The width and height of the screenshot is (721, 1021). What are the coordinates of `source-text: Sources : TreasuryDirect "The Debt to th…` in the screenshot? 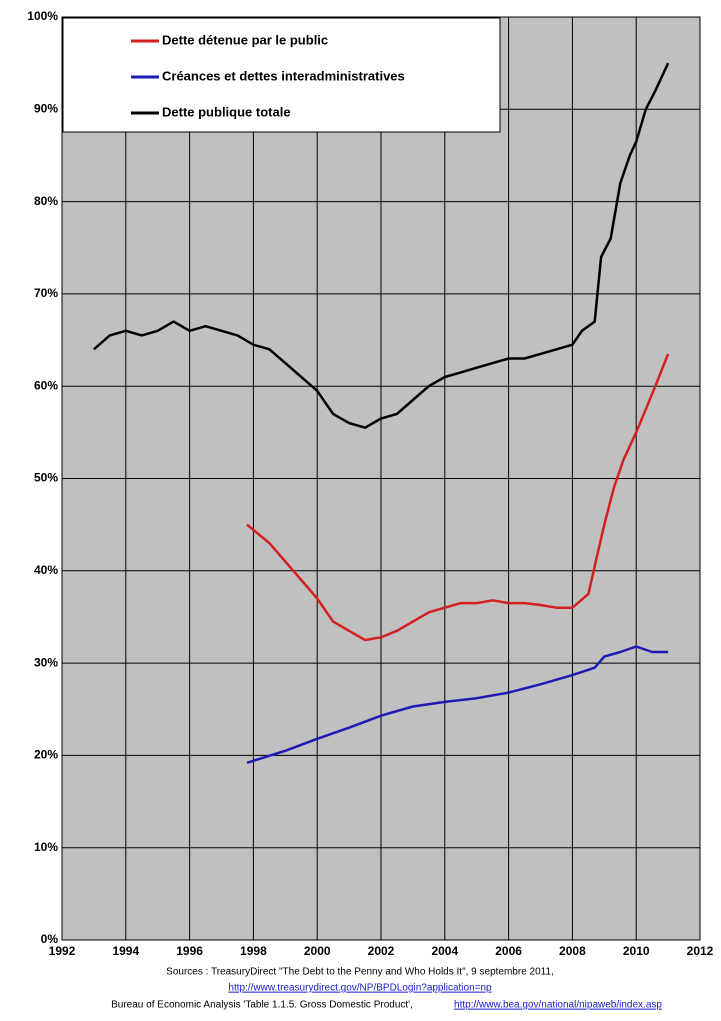 It's located at (360, 972).